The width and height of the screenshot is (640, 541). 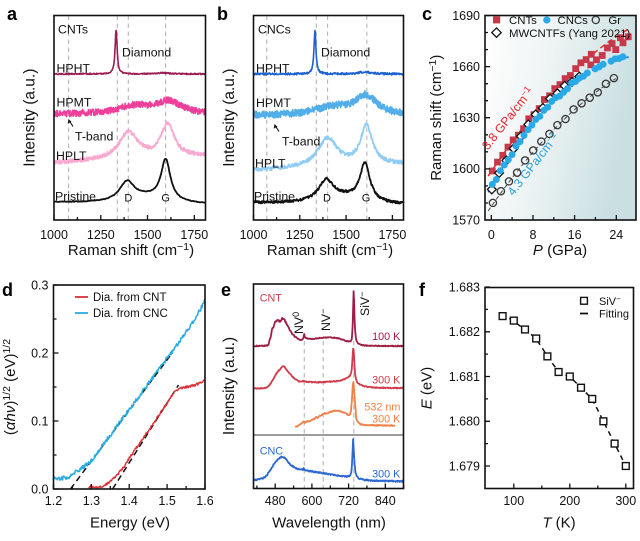 What do you see at coordinates (466, 220) in the screenshot?
I see `svg-text: 1570` at bounding box center [466, 220].